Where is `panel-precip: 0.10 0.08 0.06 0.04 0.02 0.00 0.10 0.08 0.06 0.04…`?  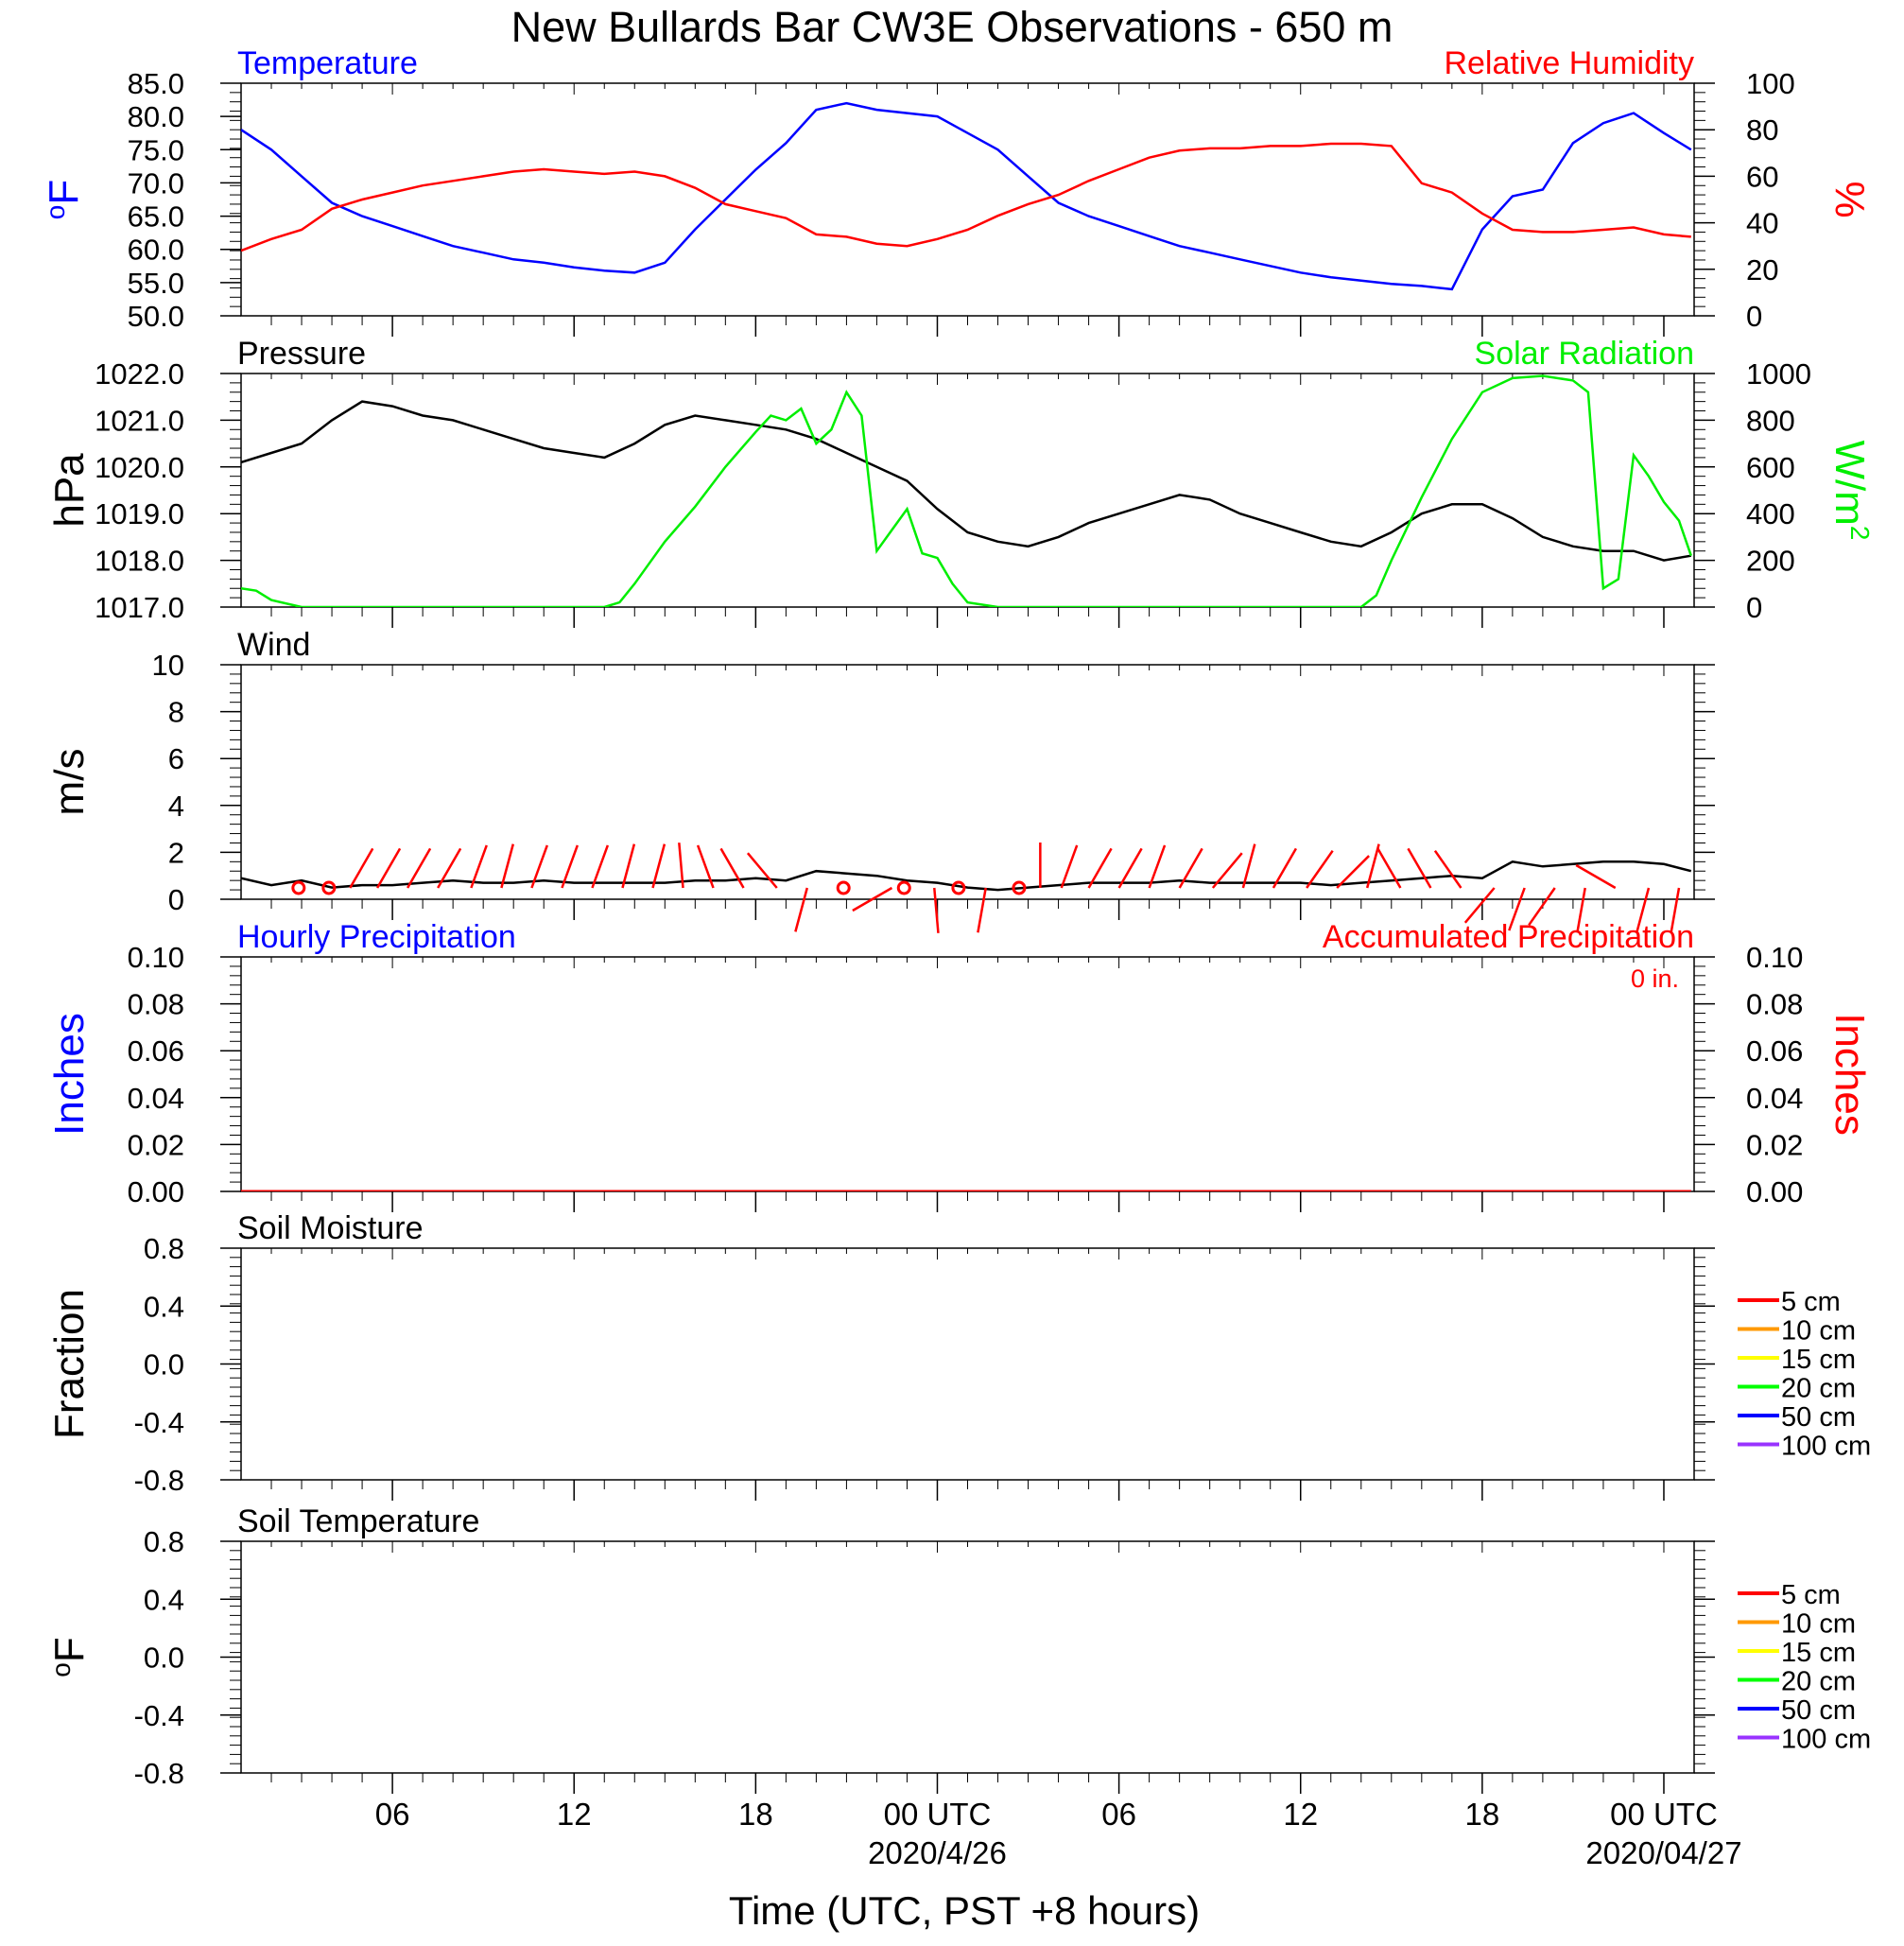 panel-precip: 0.10 0.08 0.06 0.04 0.02 0.00 0.10 0.08 0.06 0.04… is located at coordinates (959, 1065).